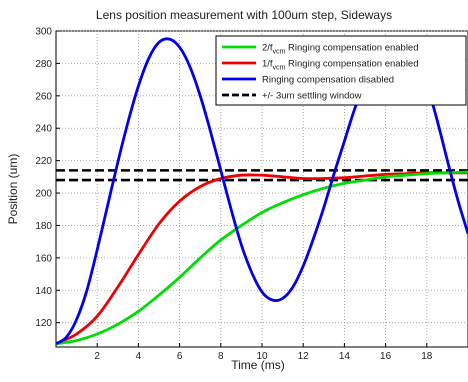  Describe the element at coordinates (221, 356) in the screenshot. I see `x-tick-label: 8` at that location.